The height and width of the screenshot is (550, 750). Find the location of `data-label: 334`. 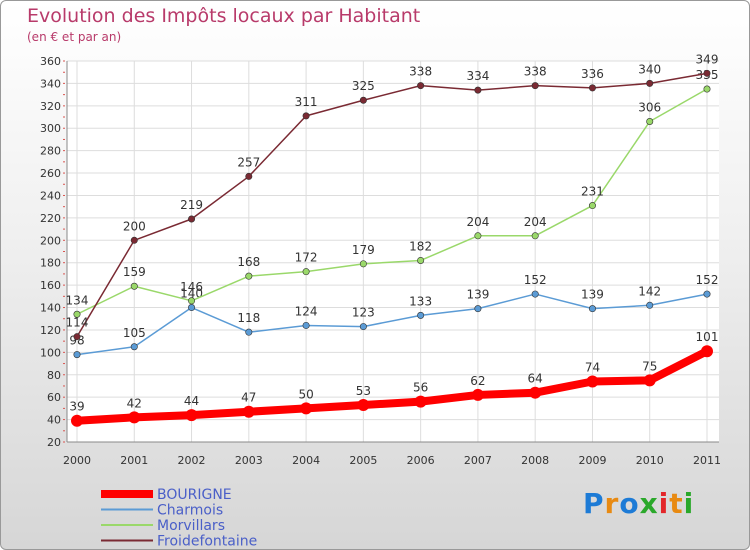

data-label: 334 is located at coordinates (477, 76).